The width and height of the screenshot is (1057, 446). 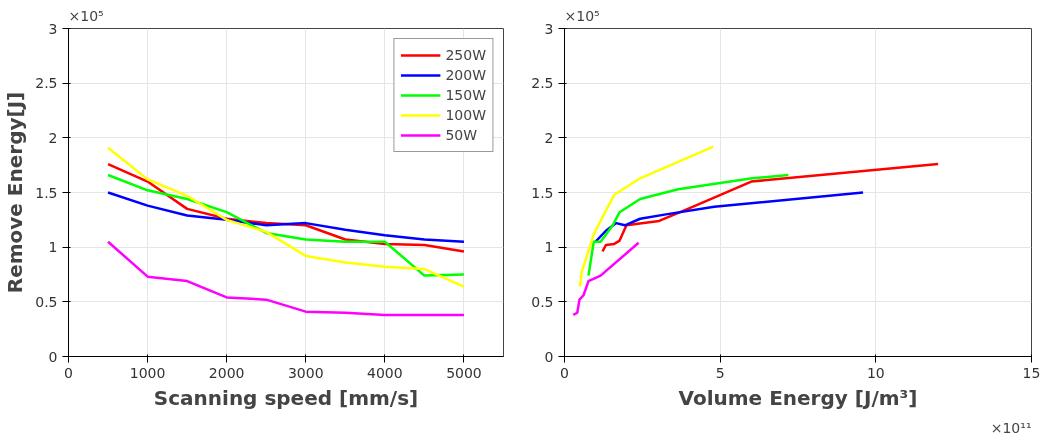 What do you see at coordinates (465, 55) in the screenshot?
I see `legend-label: 250W` at bounding box center [465, 55].